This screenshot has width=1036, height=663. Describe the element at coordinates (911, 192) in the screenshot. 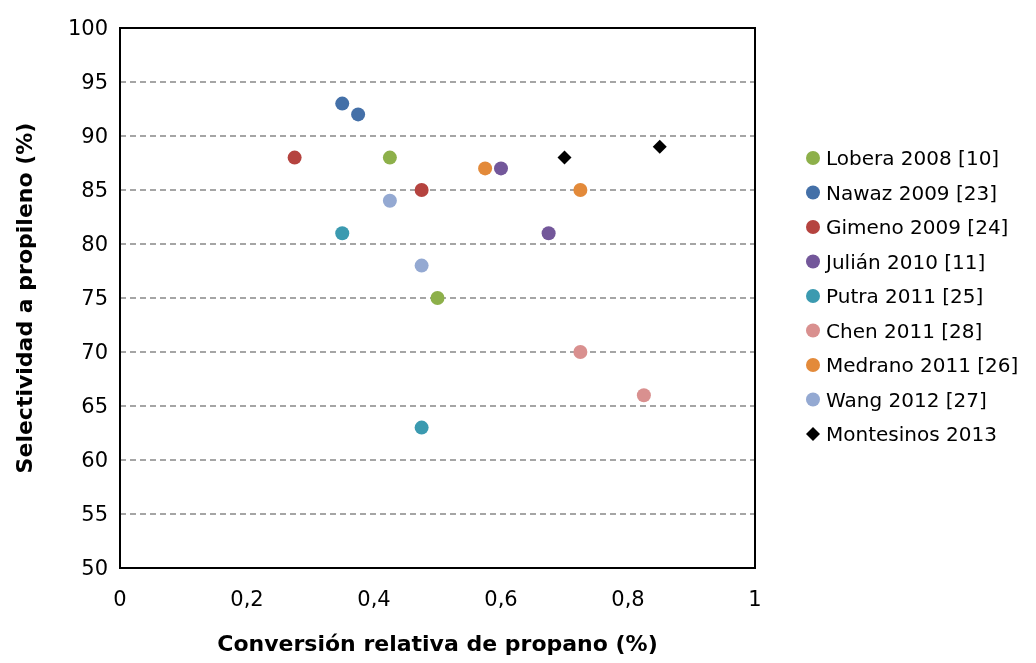

I see `legend-label: Nawaz 2009 [23]` at that location.